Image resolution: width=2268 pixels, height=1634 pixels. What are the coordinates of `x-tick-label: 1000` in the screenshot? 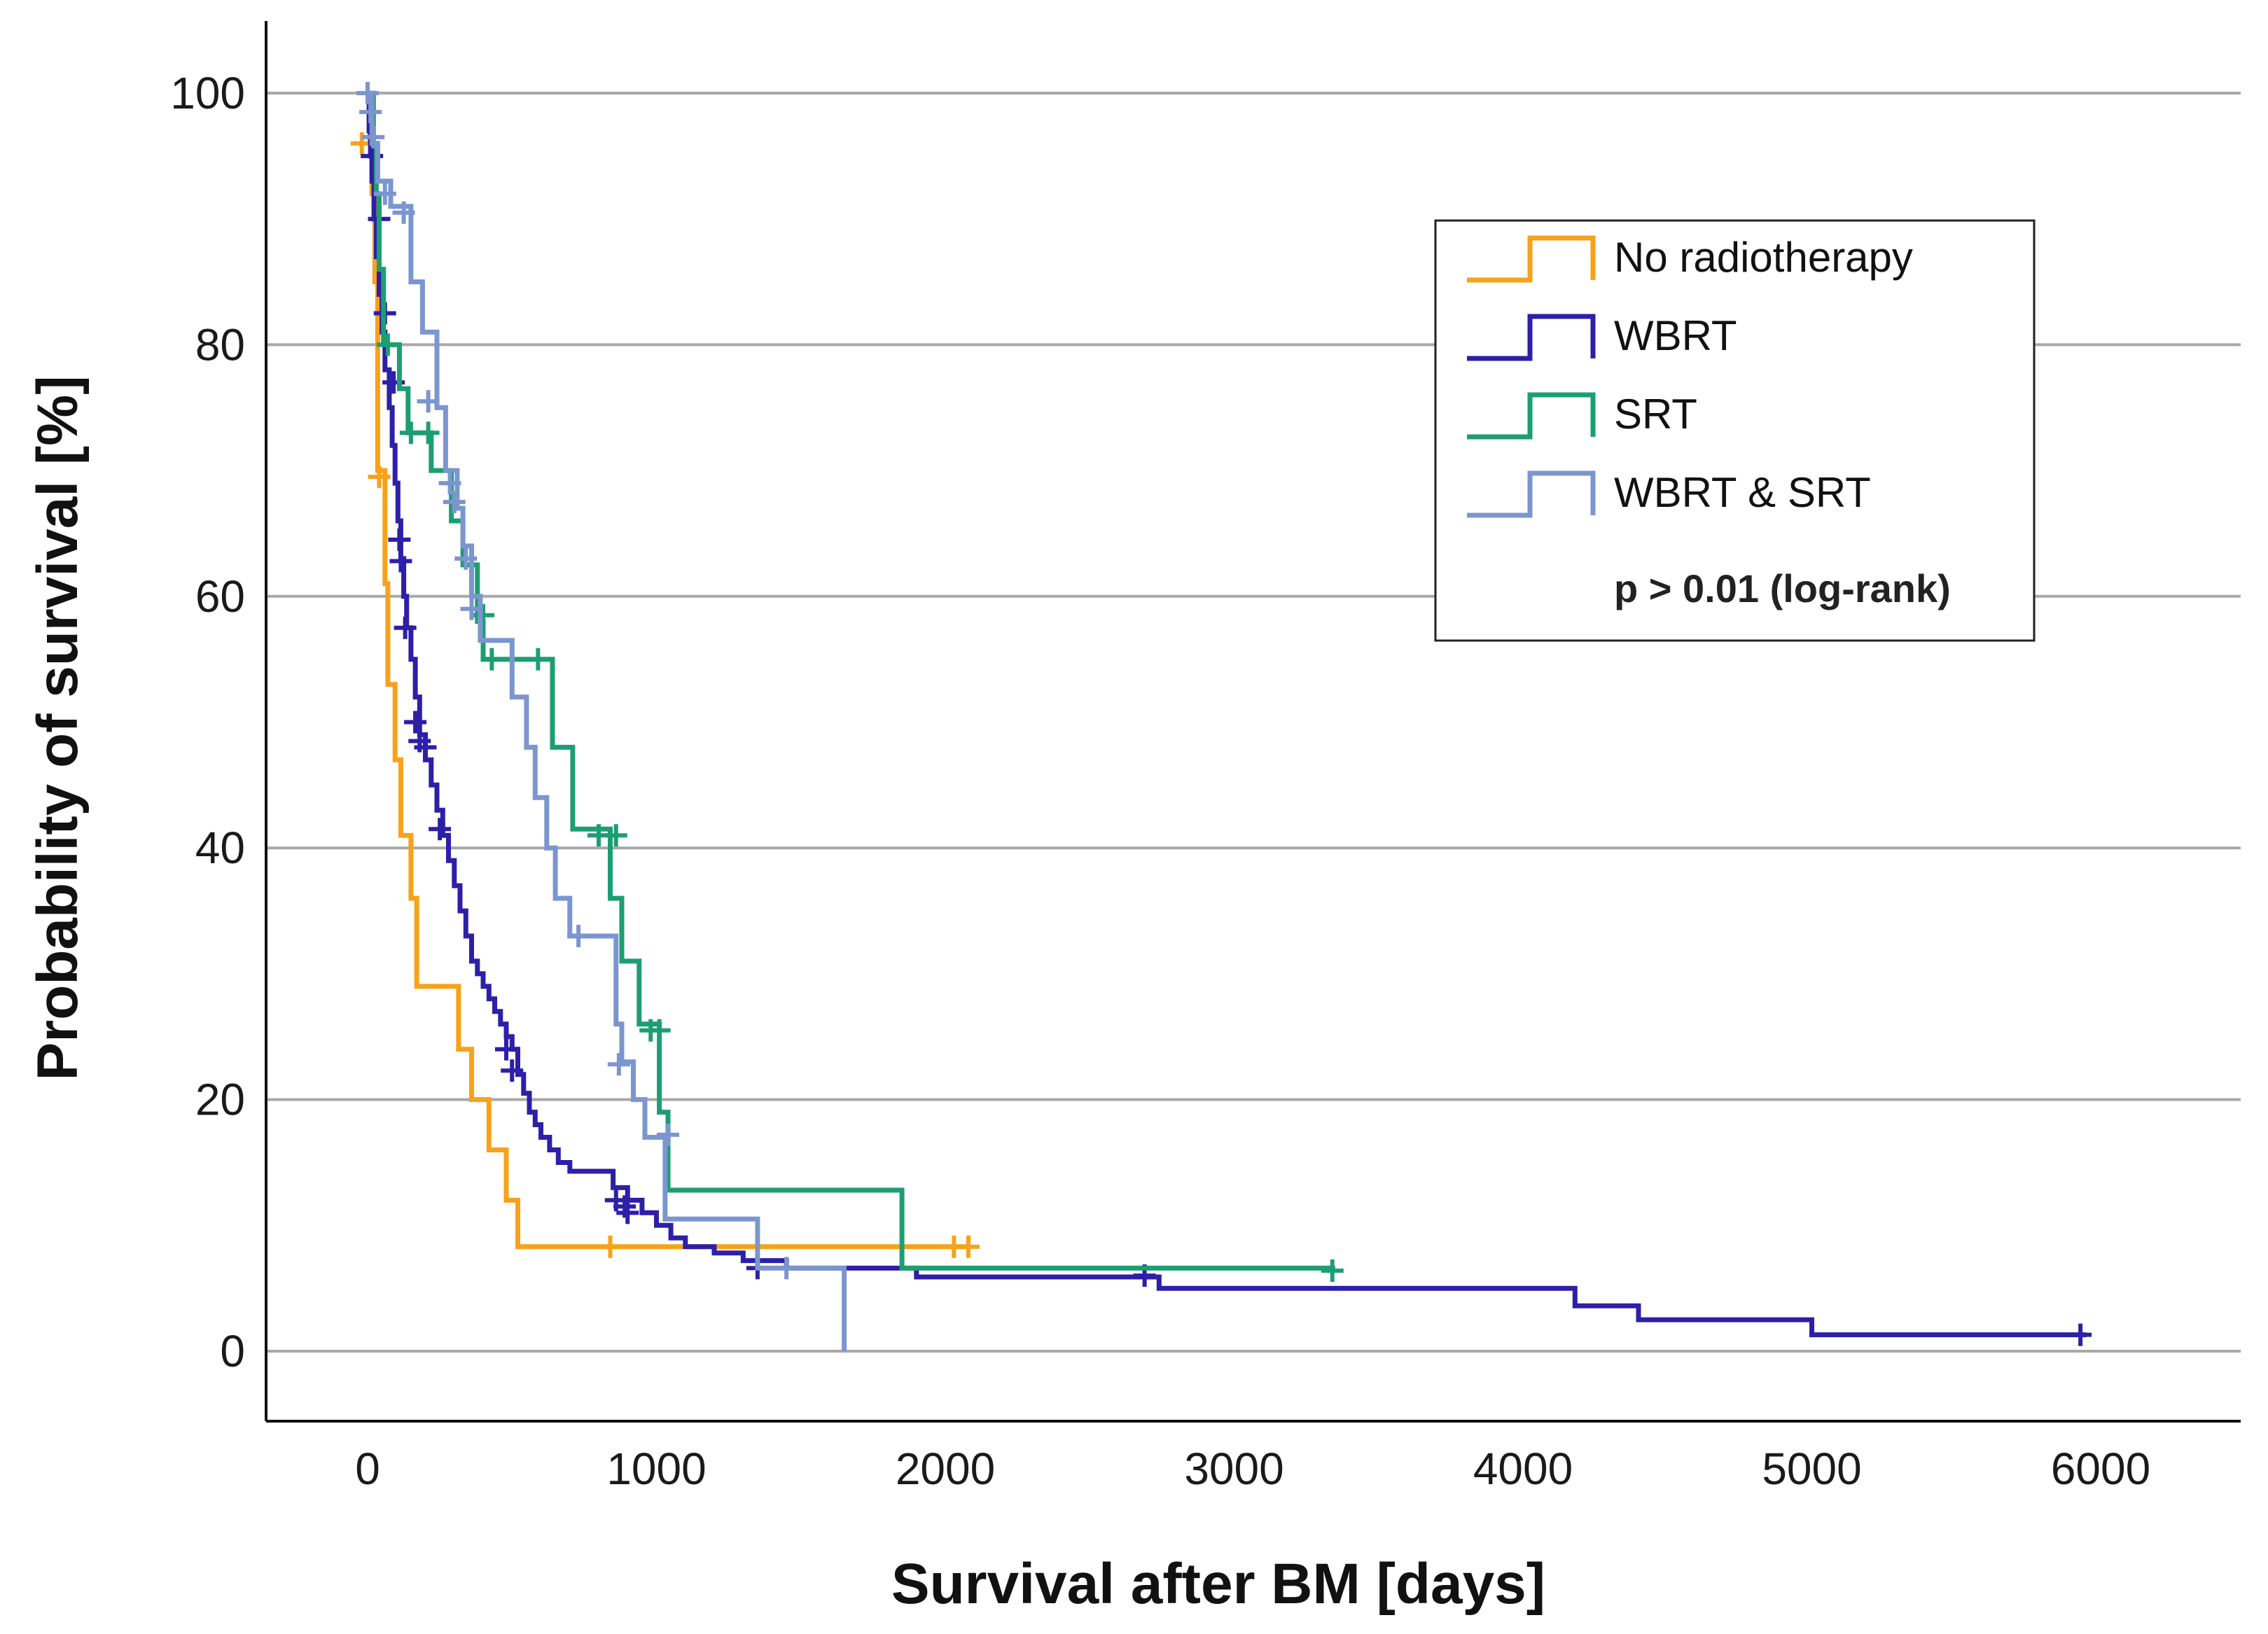 It's located at (656, 1469).